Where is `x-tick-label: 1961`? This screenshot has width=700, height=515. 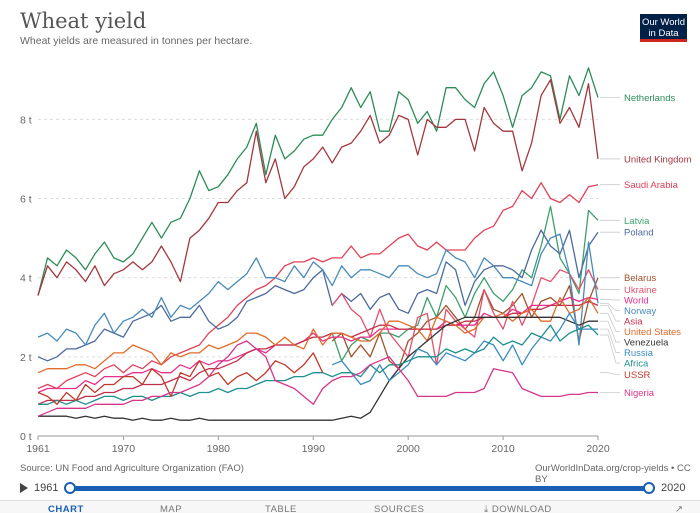 x-tick-label: 1961 is located at coordinates (38, 449).